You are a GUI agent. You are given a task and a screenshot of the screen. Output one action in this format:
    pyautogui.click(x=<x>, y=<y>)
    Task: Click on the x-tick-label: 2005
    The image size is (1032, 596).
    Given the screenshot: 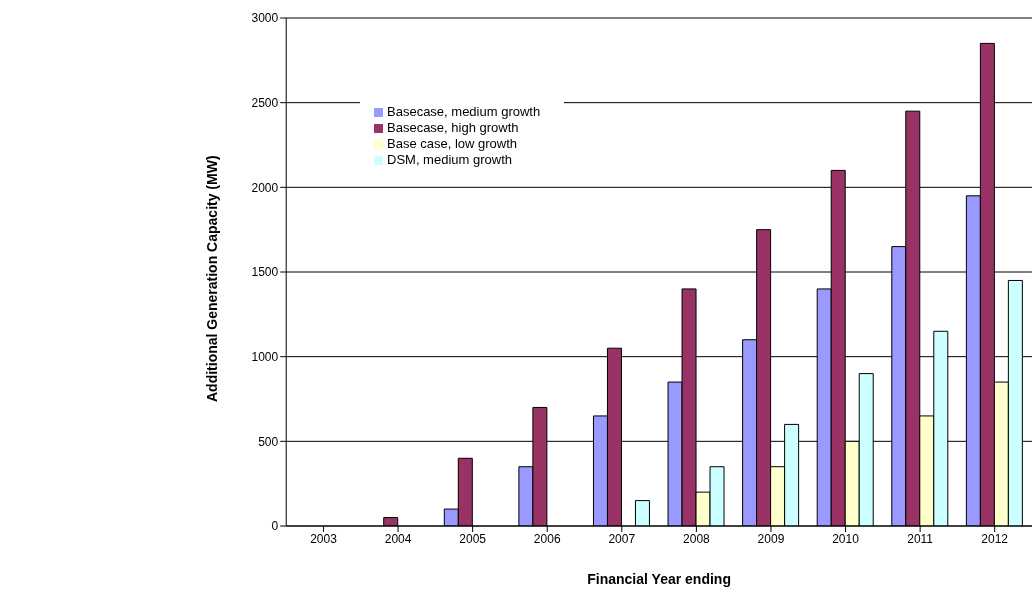 What is the action you would take?
    pyautogui.click(x=473, y=538)
    